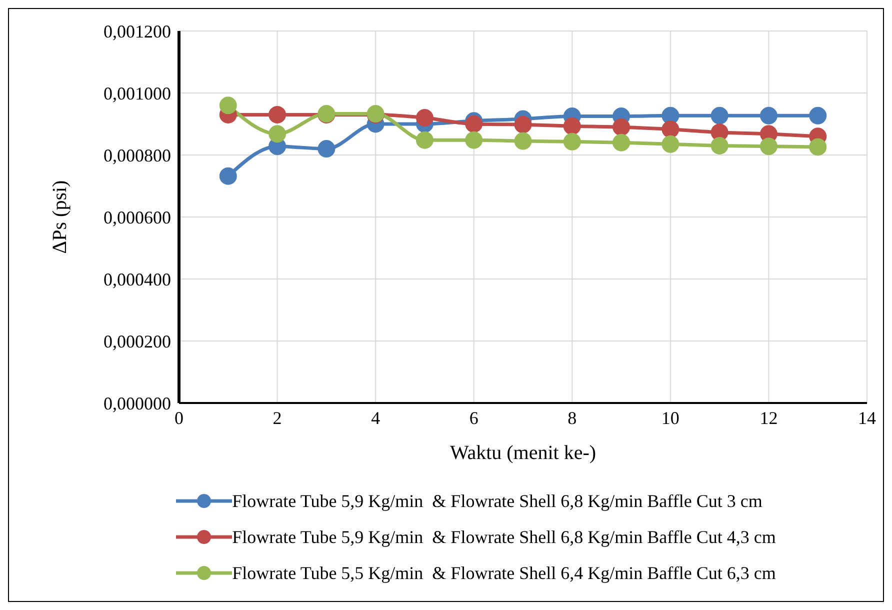 This screenshot has height=610, width=892. I want to click on y-axis-title: ΔPs (psi), so click(60, 217).